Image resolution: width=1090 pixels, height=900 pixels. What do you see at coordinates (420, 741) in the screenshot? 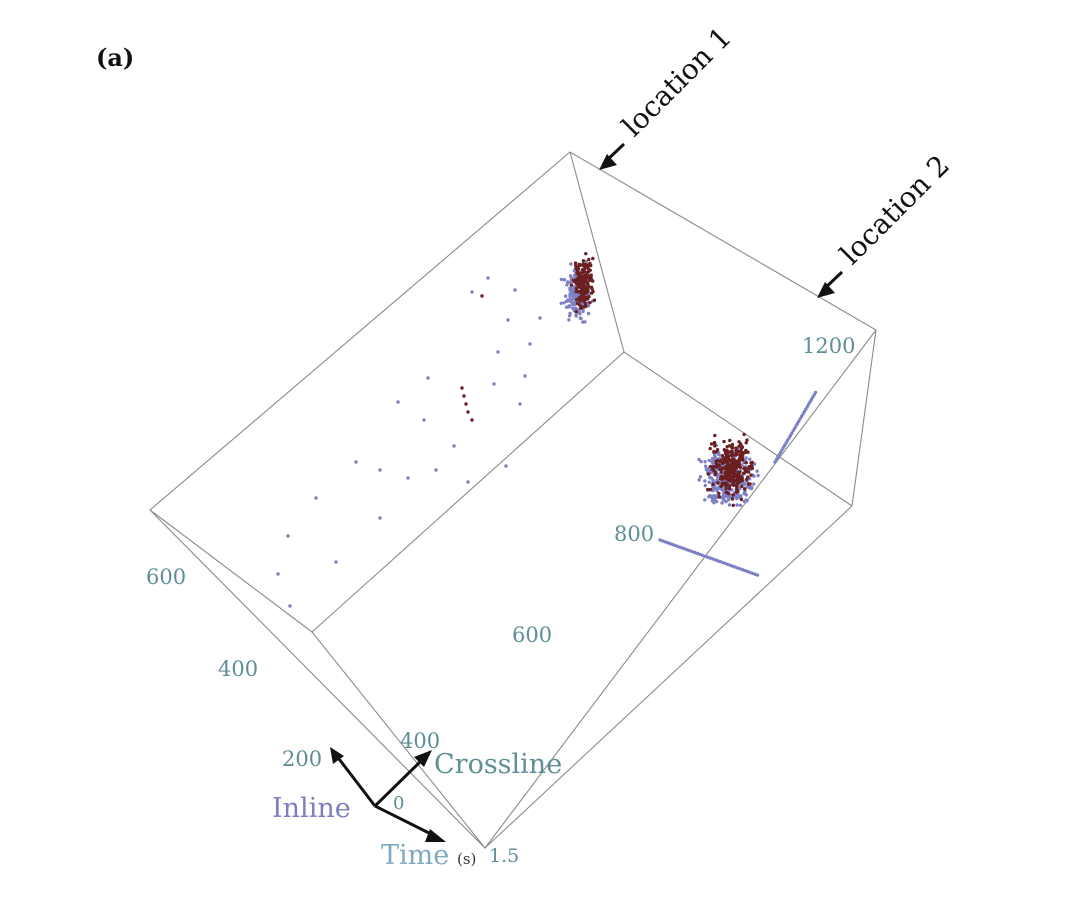
I see `tick-crossline-400: 400` at bounding box center [420, 741].